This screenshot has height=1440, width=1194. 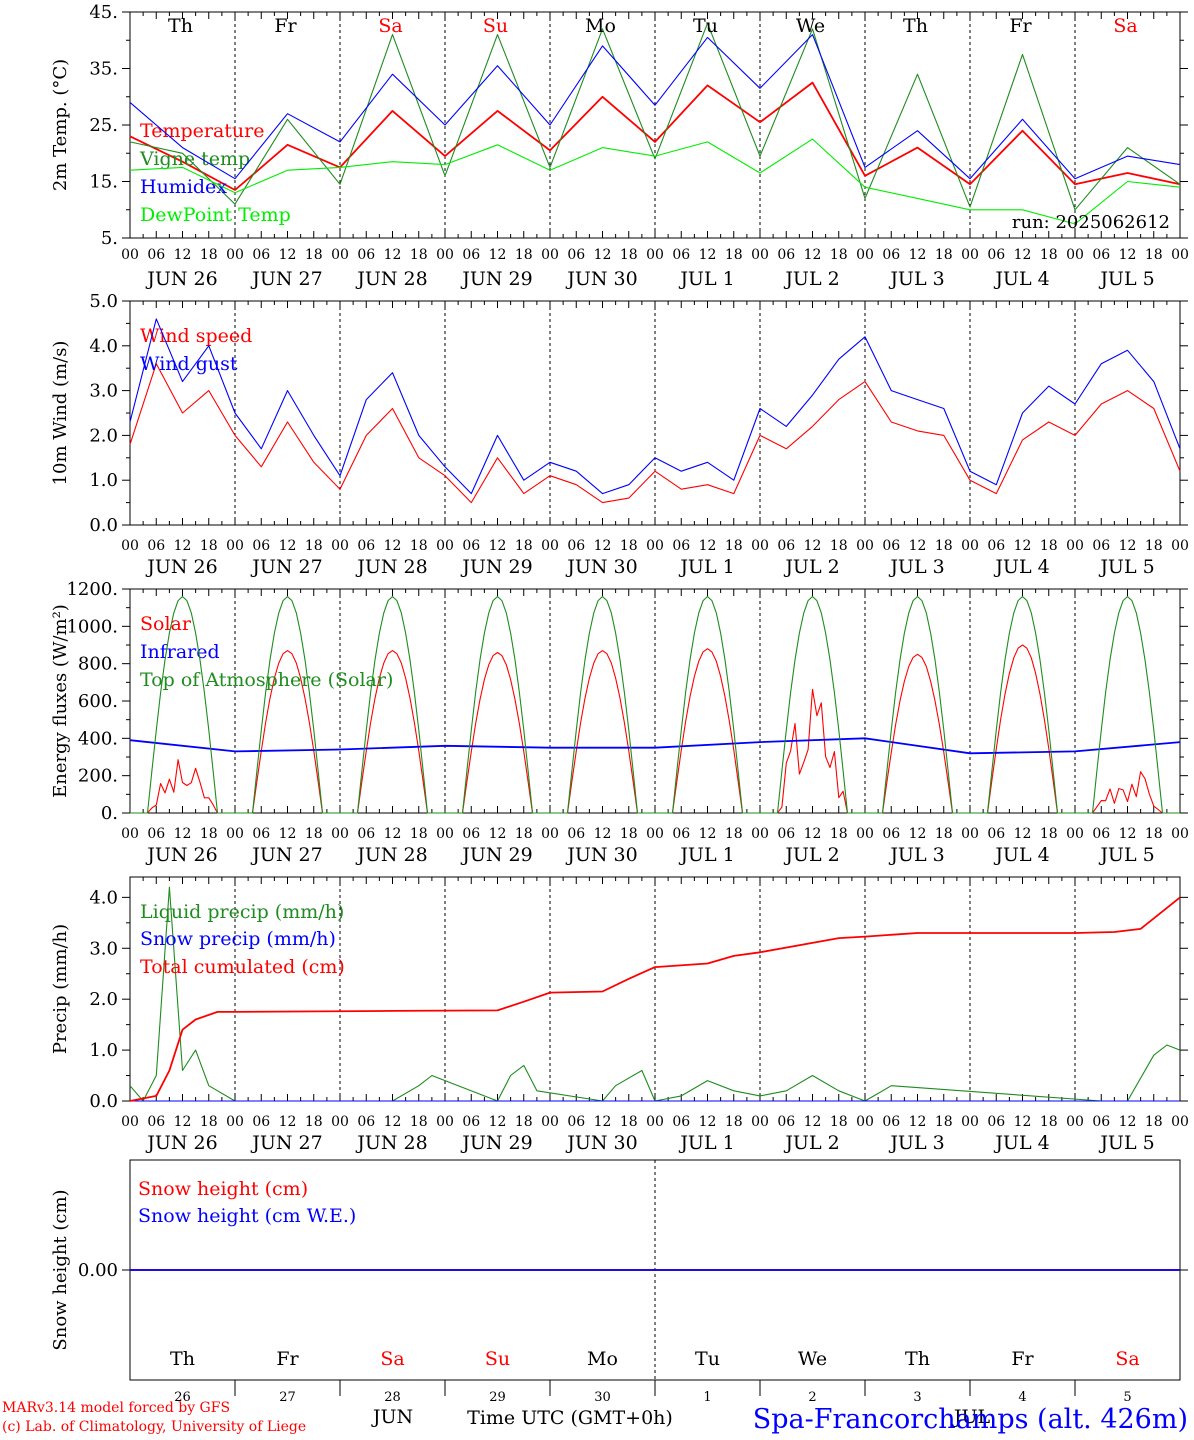 I want to click on legend-entry: Infrared, so click(x=180, y=652).